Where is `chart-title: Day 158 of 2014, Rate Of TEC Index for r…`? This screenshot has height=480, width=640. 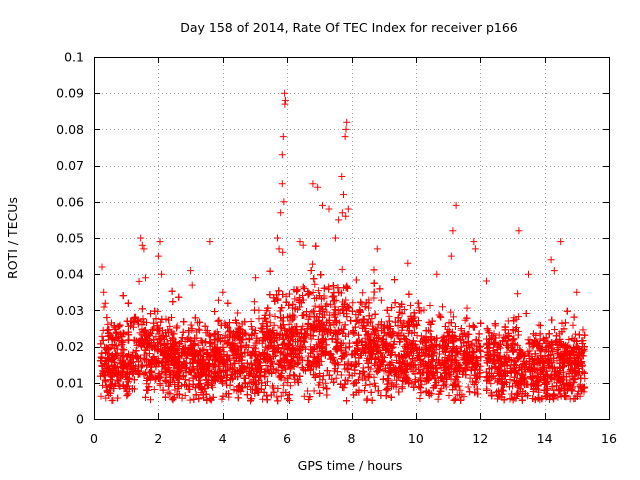
chart-title: Day 158 of 2014, Rate Of TEC Index for r… is located at coordinates (349, 27).